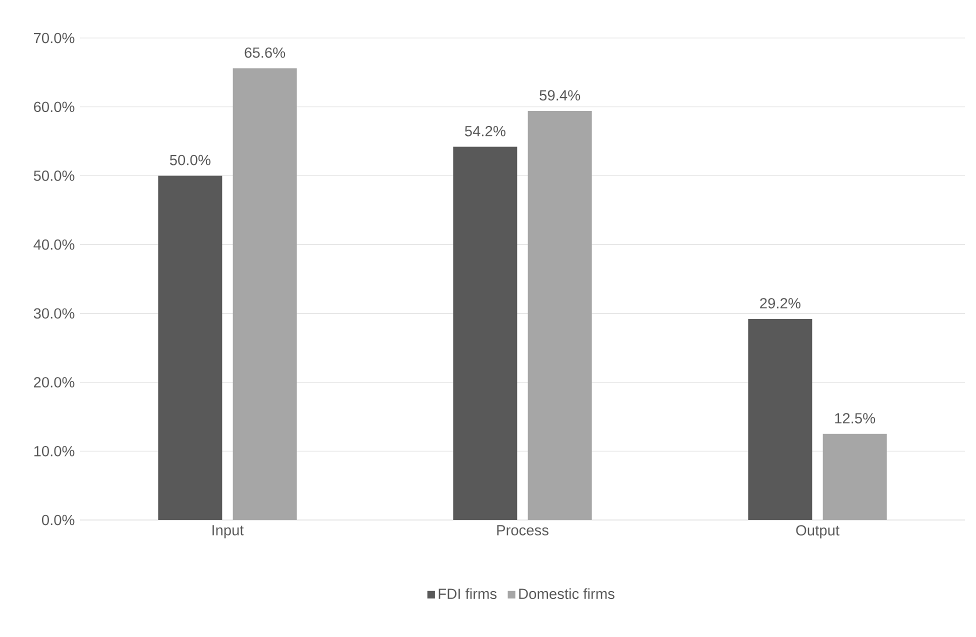  What do you see at coordinates (566, 594) in the screenshot?
I see `legend-label: Domestic firms` at bounding box center [566, 594].